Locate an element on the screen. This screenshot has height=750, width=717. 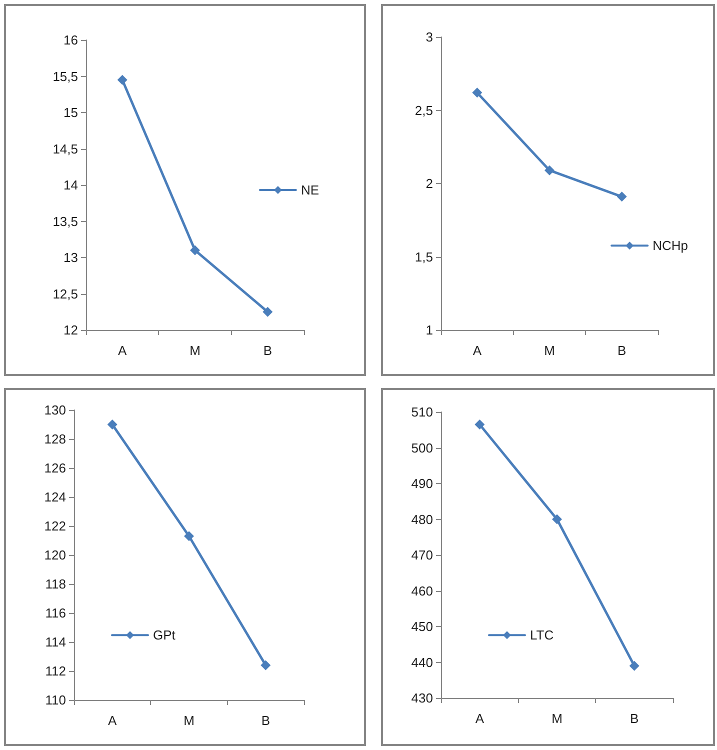
y-tick-label: 450 is located at coordinates (422, 626).